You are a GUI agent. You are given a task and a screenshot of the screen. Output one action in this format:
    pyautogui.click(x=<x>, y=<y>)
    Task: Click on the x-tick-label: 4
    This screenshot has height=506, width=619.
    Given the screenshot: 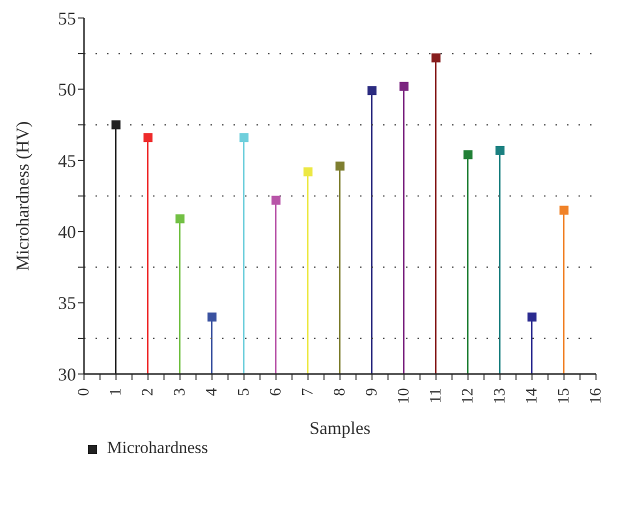 What is the action you would take?
    pyautogui.click(x=212, y=392)
    